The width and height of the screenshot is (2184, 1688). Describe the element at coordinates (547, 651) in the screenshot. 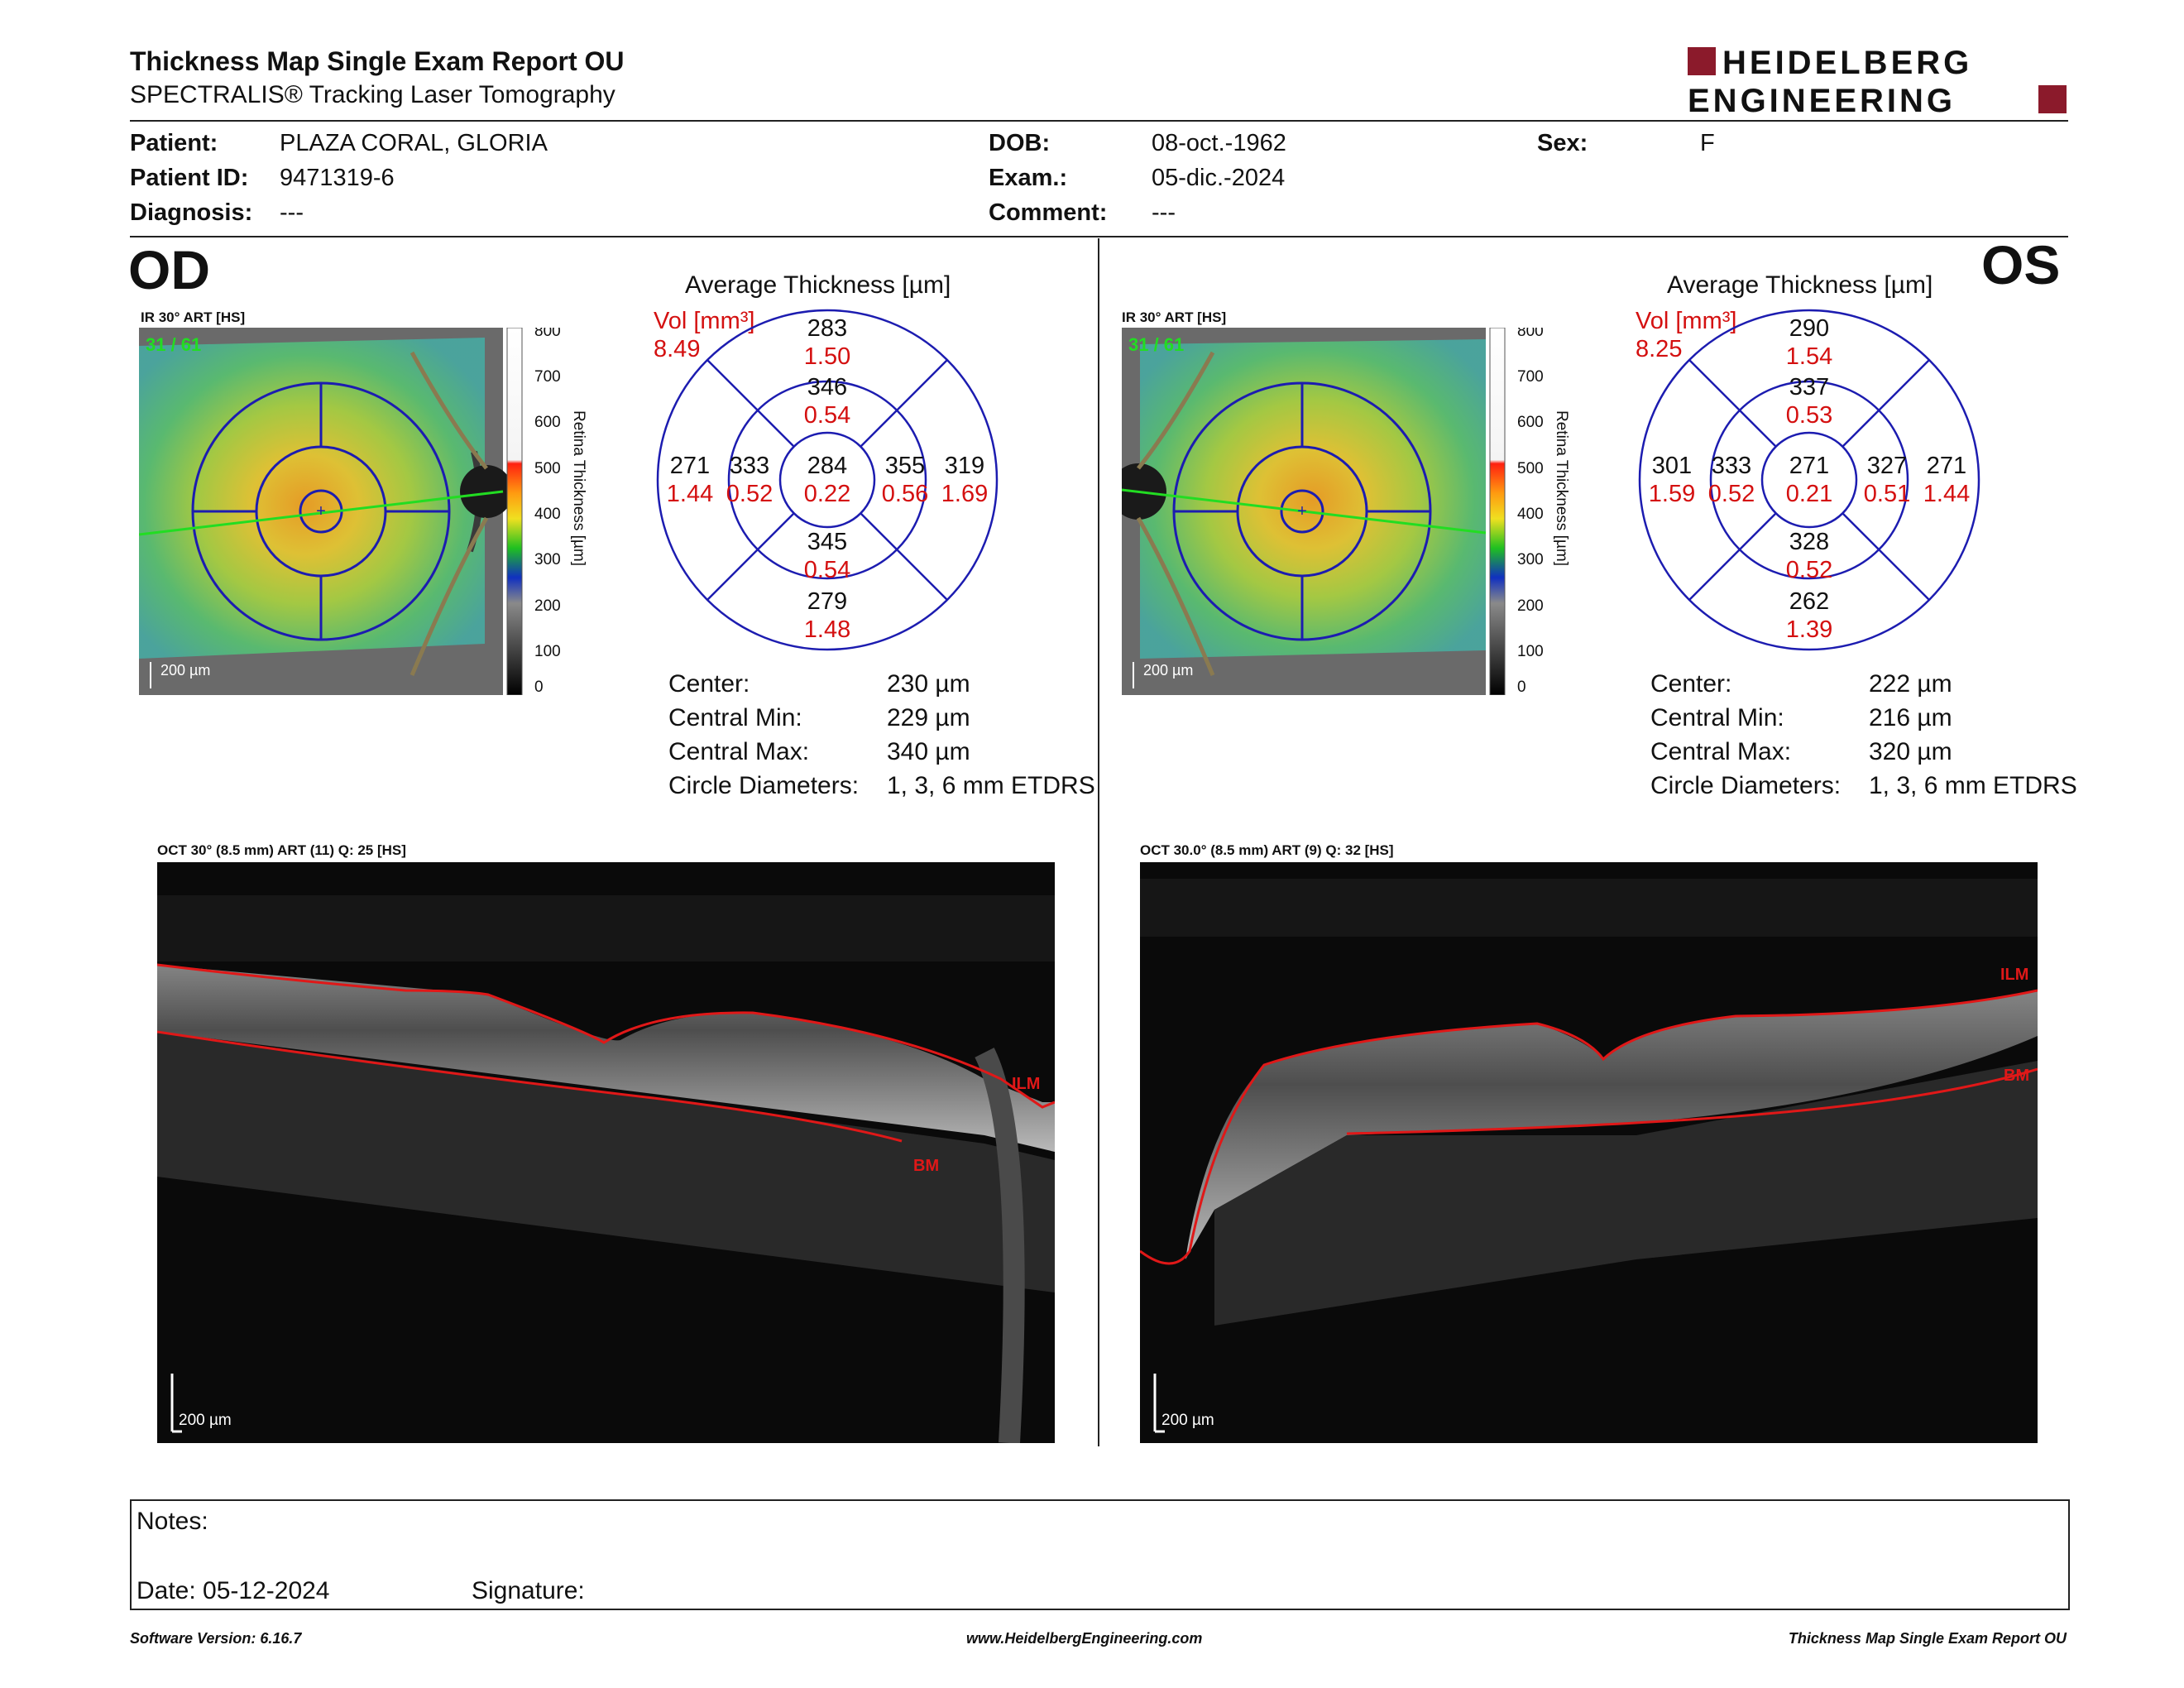

I see `svg-text: 100` at that location.